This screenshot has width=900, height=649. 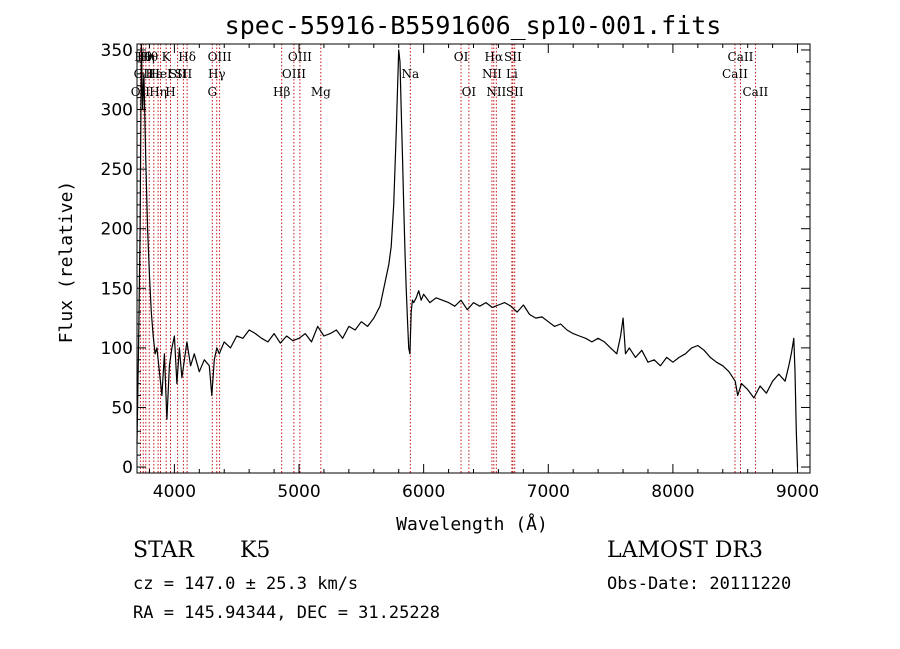 What do you see at coordinates (699, 584) in the screenshot?
I see `observation-date: Obs-Date: 20111220` at bounding box center [699, 584].